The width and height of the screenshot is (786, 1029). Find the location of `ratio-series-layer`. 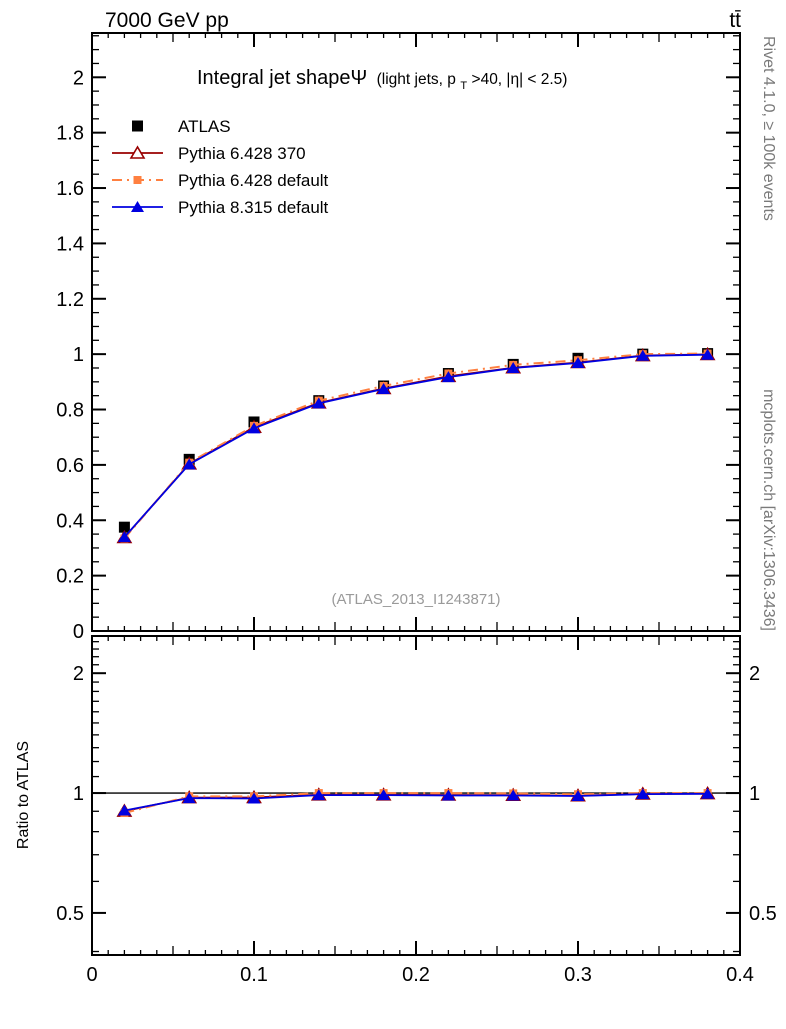

ratio-series-layer is located at coordinates (416, 802).